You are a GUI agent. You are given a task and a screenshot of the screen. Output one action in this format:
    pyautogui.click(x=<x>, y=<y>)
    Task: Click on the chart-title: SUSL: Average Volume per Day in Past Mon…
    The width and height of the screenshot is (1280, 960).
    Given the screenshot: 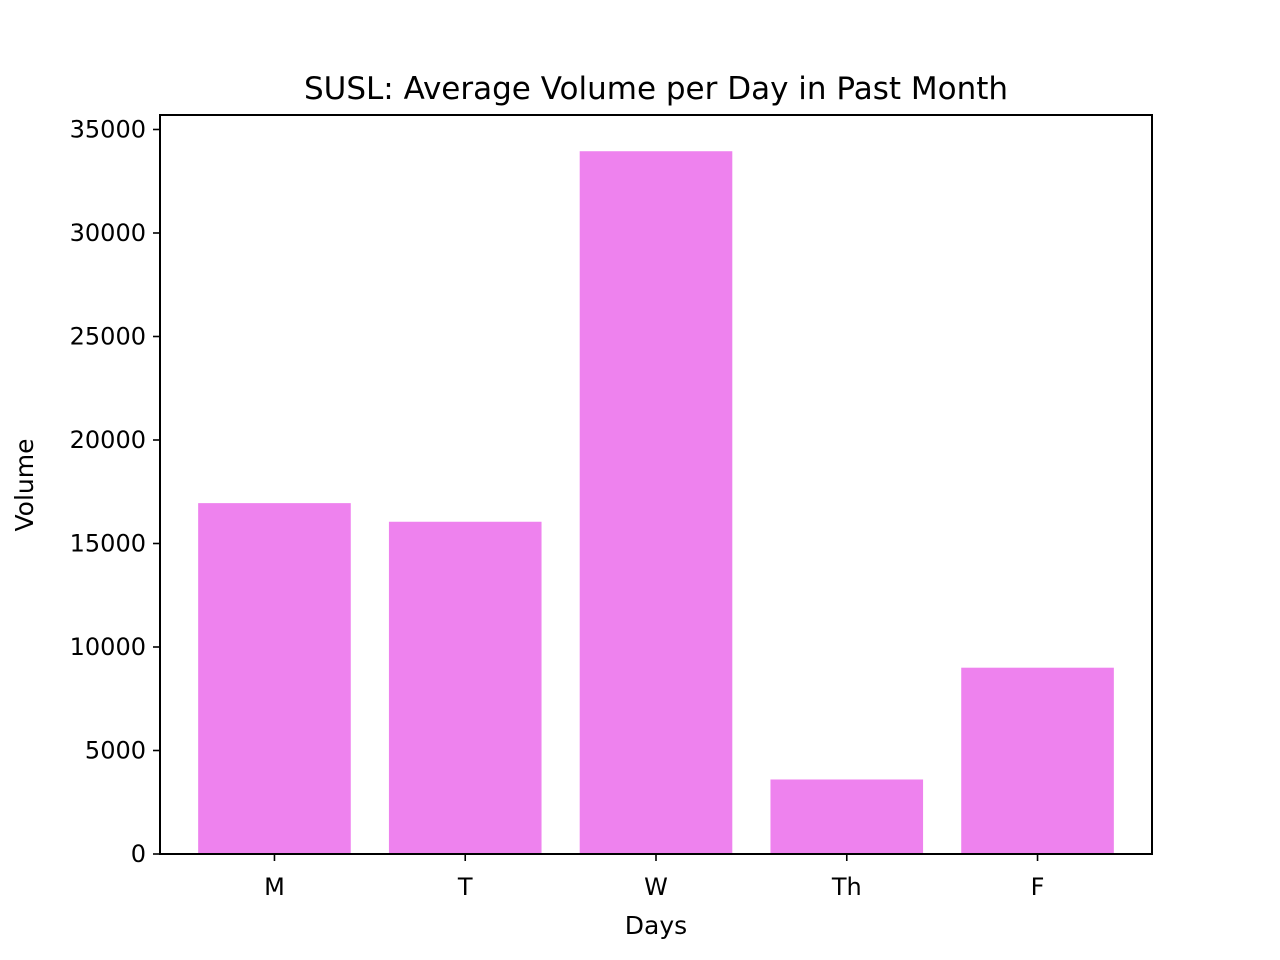 What is the action you would take?
    pyautogui.click(x=656, y=89)
    